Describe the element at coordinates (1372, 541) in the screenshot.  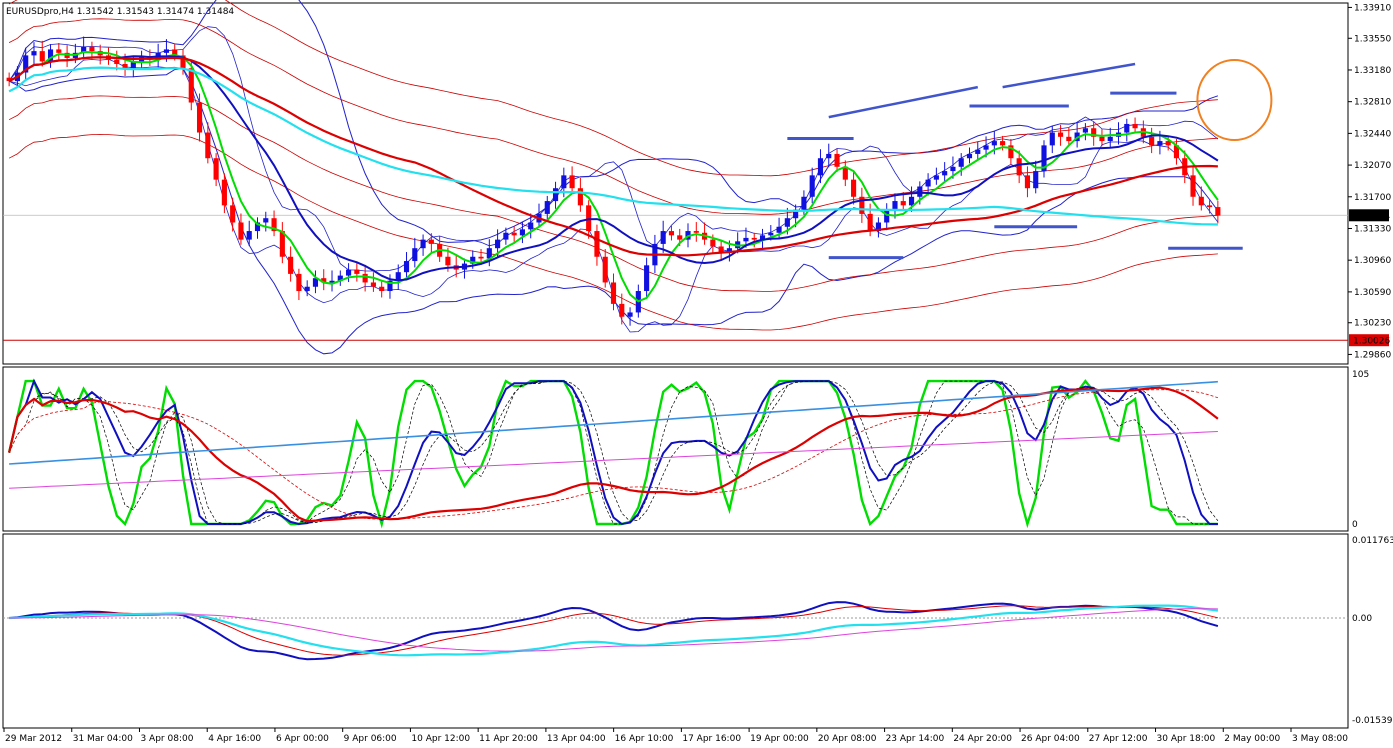
I see `macd-tick-label: 0.011763` at that location.